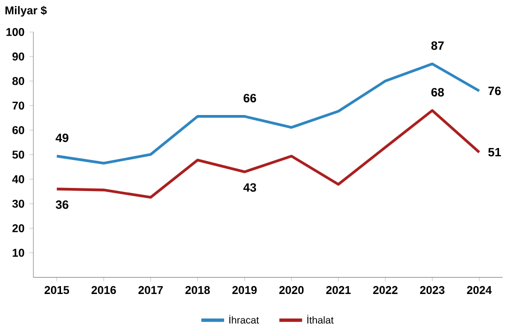 The width and height of the screenshot is (515, 334). Describe the element at coordinates (57, 290) in the screenshot. I see `x-tick-label: 2015` at that location.